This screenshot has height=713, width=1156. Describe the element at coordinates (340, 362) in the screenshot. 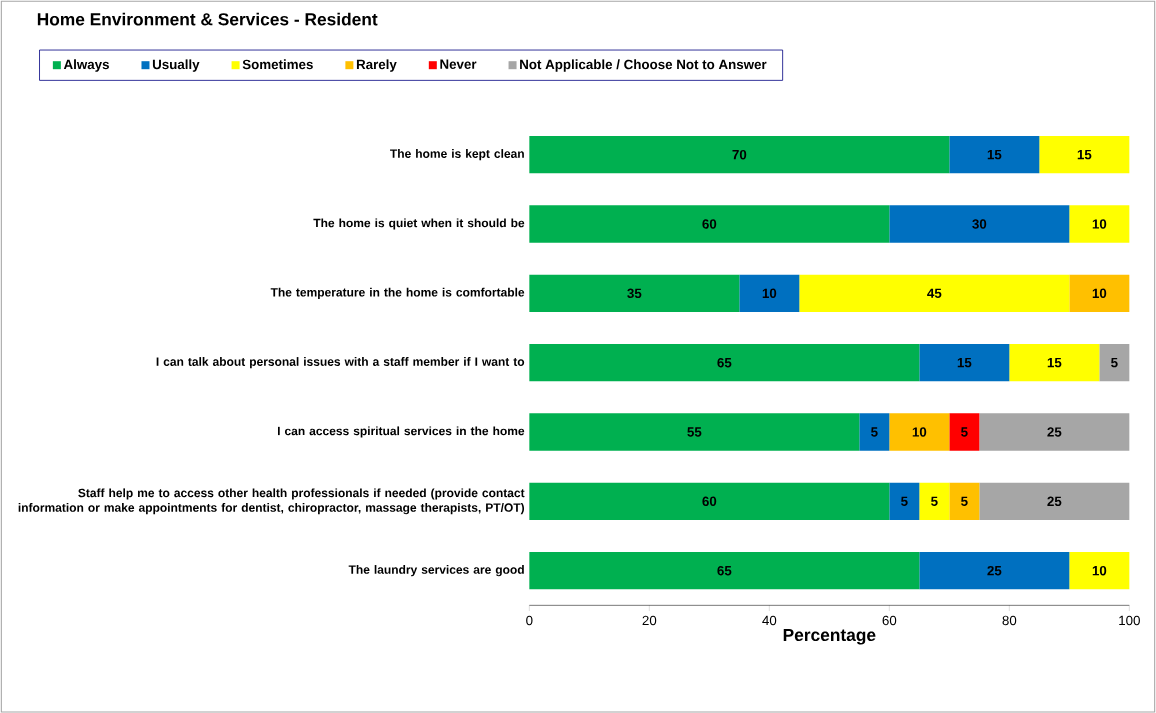

I see `y-tick-label: I can talk about personal issues with a staff member if I want to` at that location.